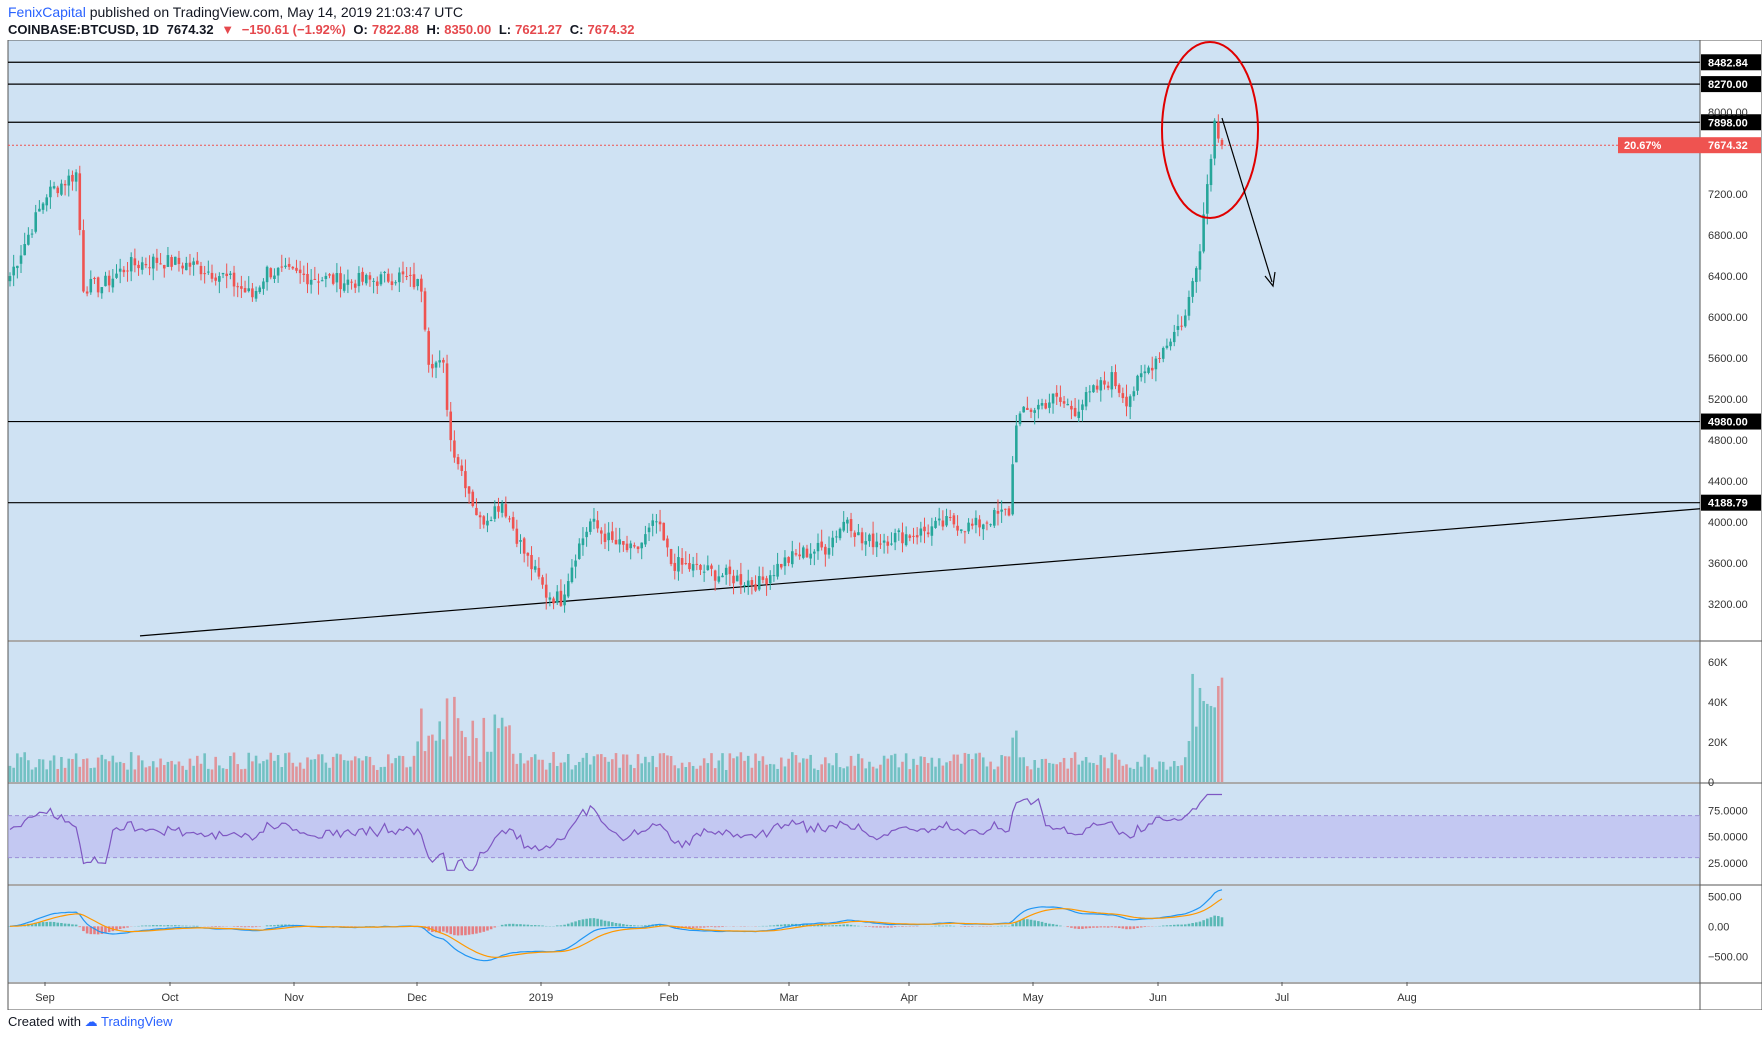  I want to click on price-tick-label: 4400.00, so click(1728, 482).